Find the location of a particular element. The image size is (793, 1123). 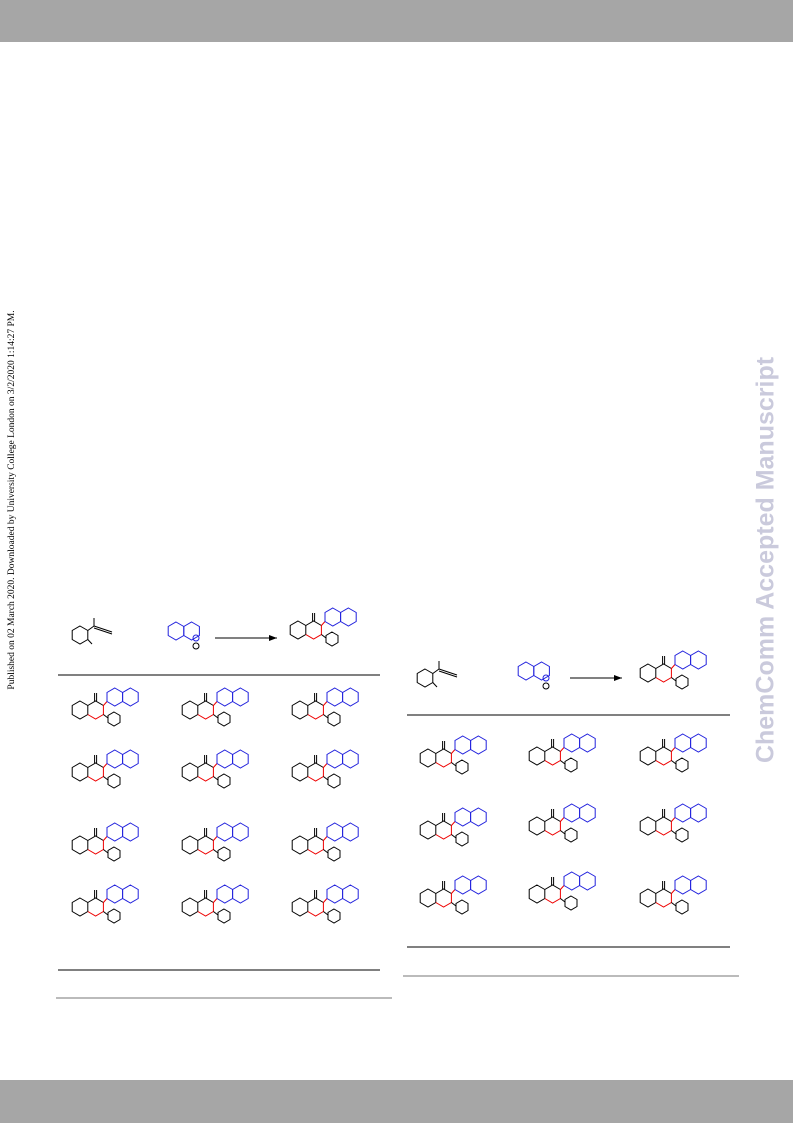

footer-bar is located at coordinates (396, 1101).